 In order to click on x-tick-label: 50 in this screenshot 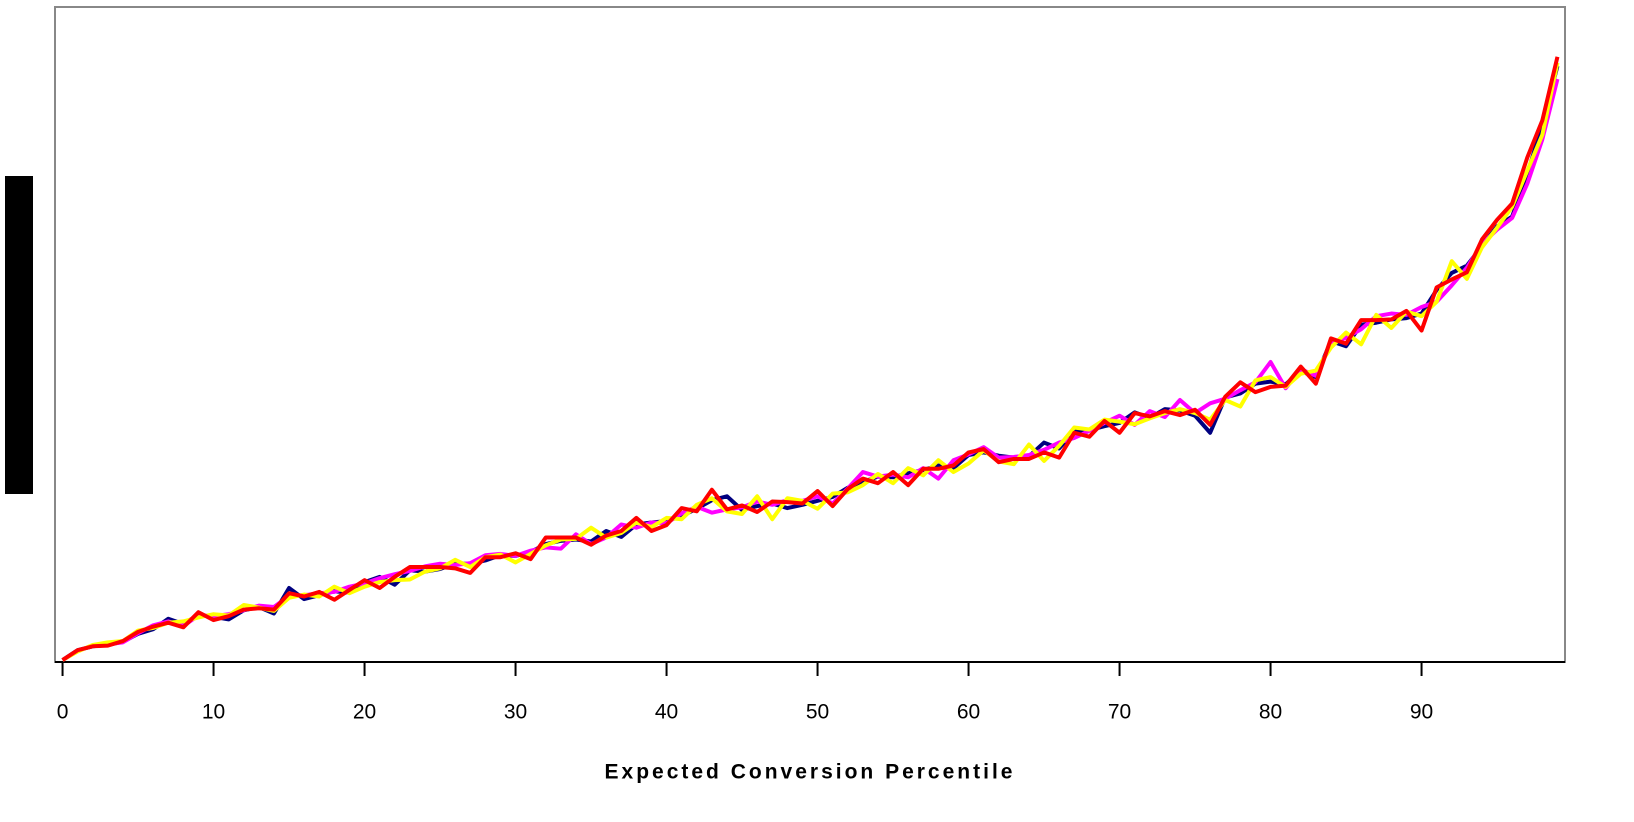, I will do `click(817, 712)`.